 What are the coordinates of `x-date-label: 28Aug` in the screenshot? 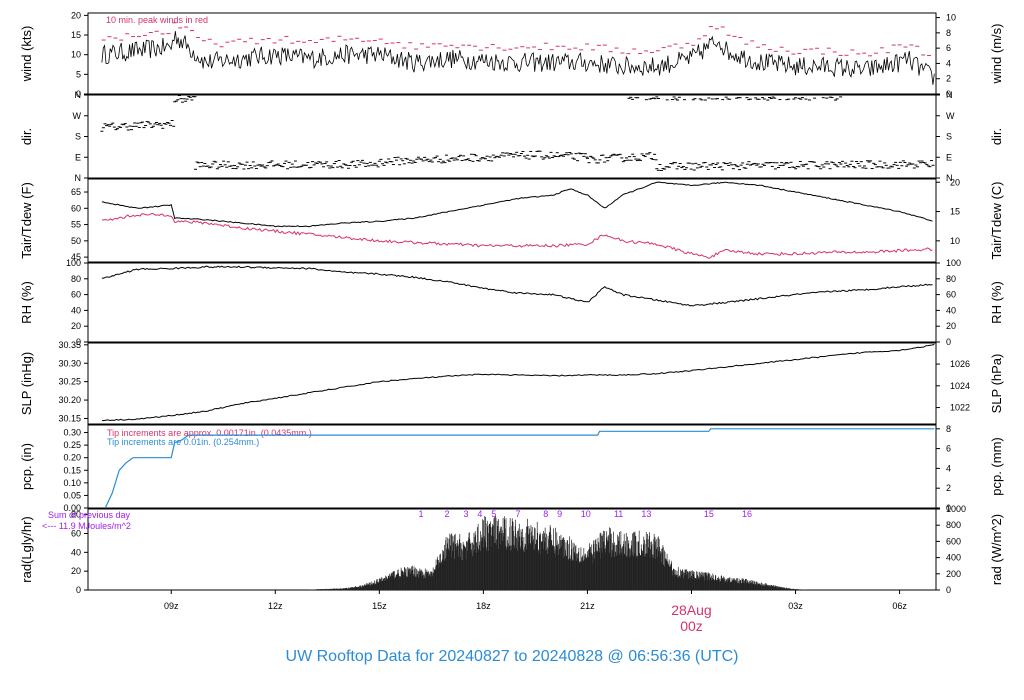 It's located at (691, 610).